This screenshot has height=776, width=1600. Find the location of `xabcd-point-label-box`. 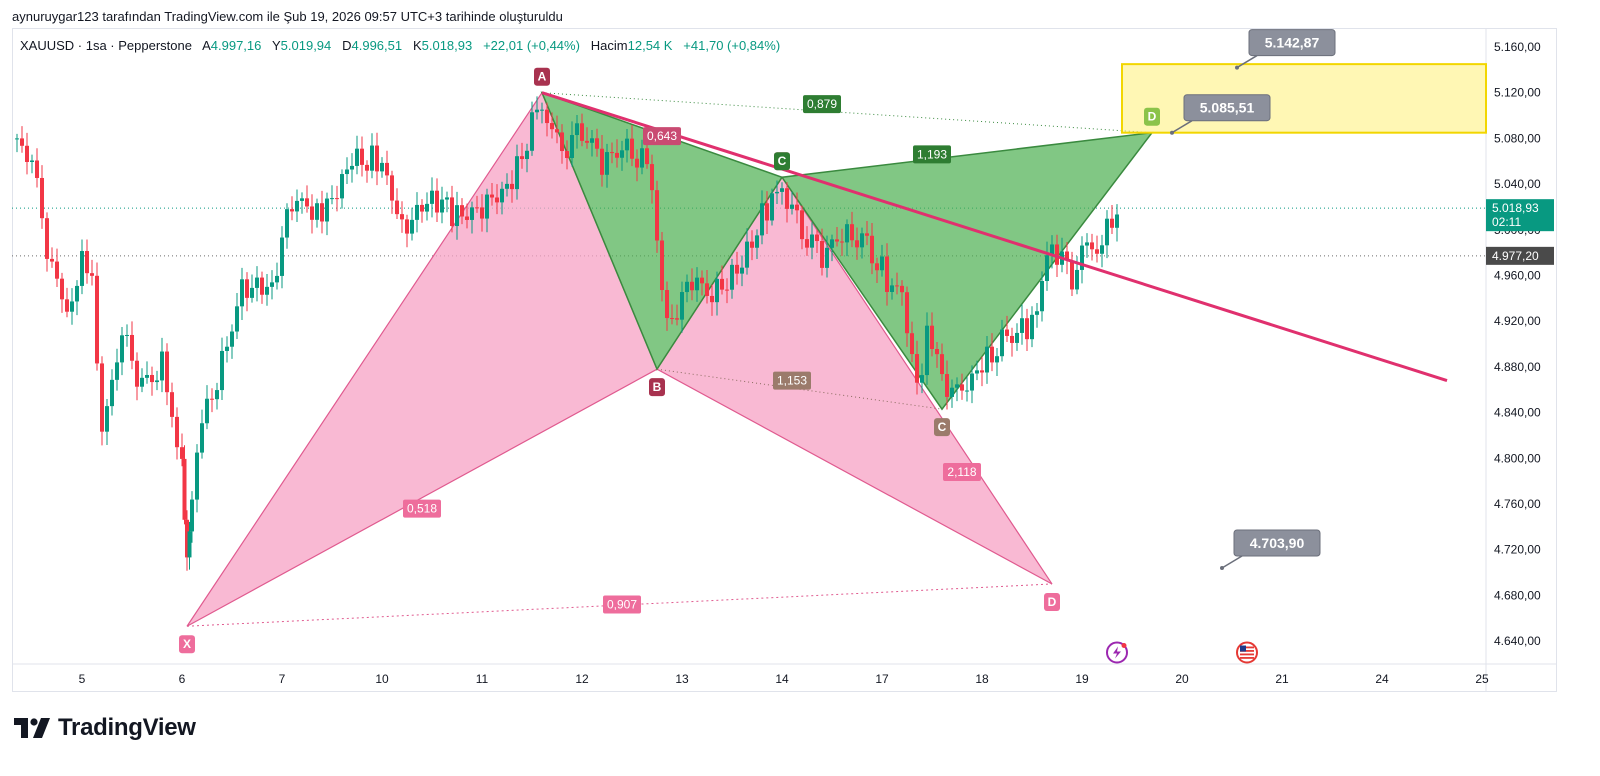

xabcd-point-label-box is located at coordinates (542, 76).